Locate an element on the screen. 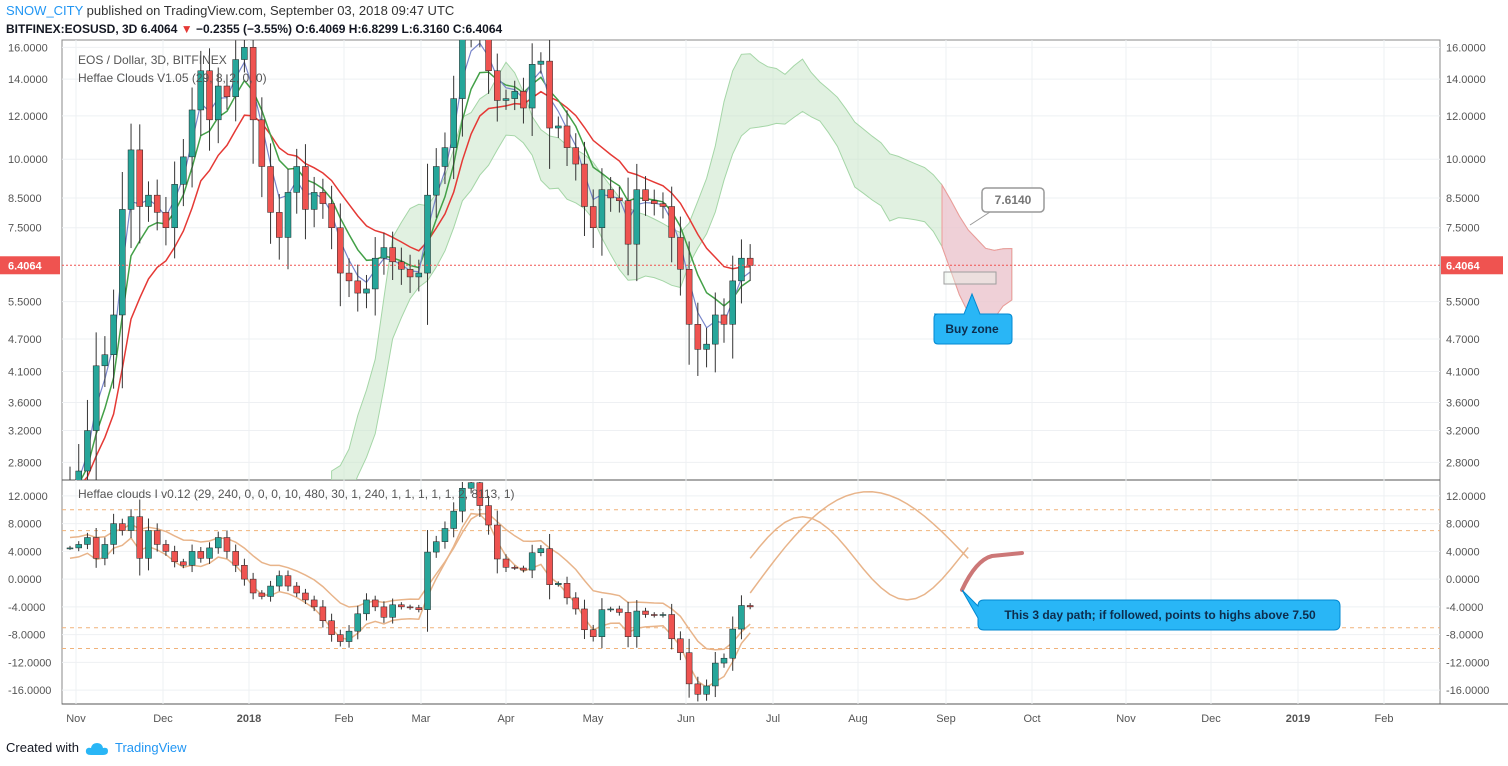 The width and height of the screenshot is (1508, 766). osc-line-a is located at coordinates (410, 600).